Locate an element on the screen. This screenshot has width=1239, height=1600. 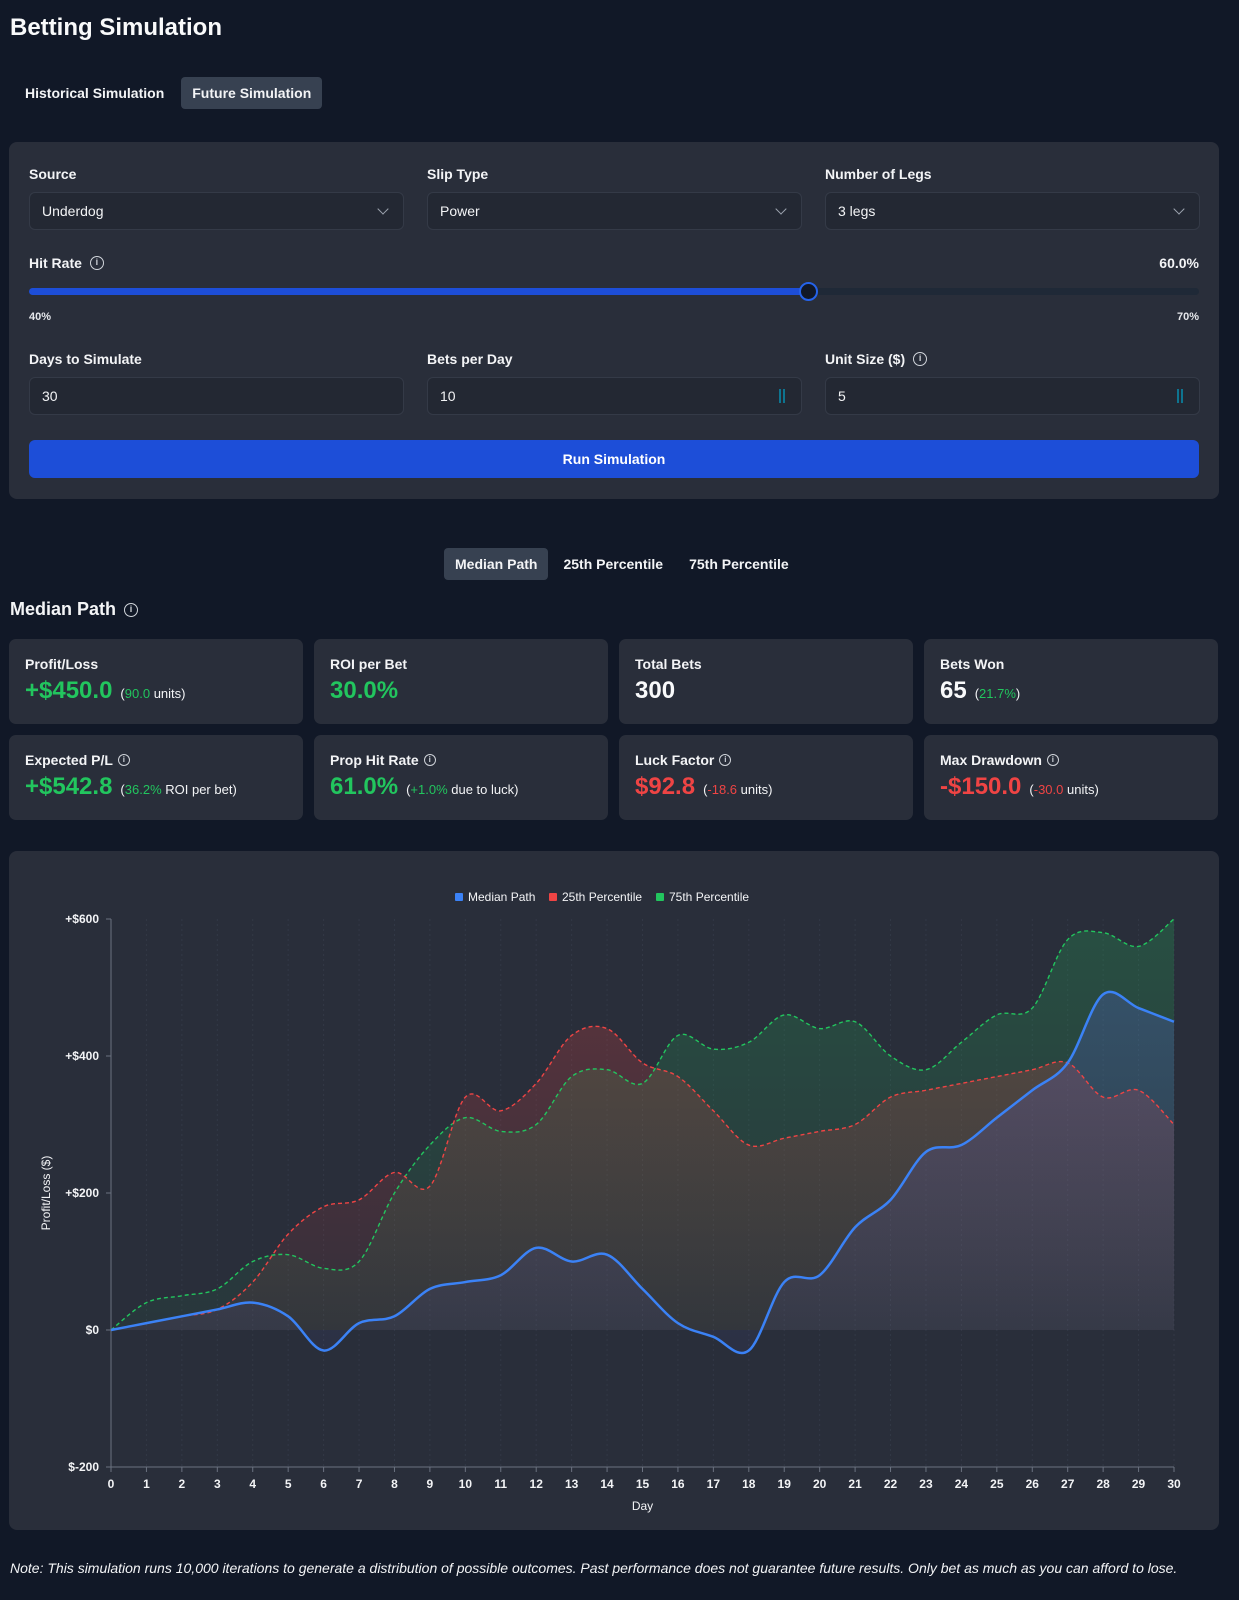
y-tick-label: +$600 is located at coordinates (82, 919).